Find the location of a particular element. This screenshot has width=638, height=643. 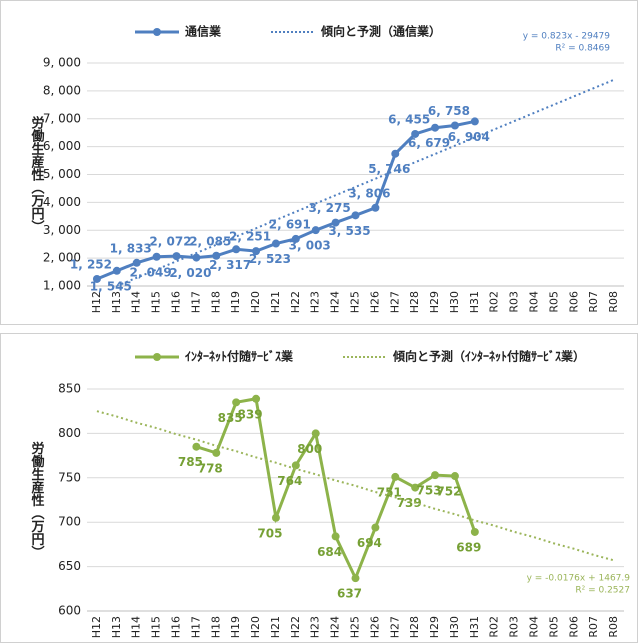

data-label: 1, 833 is located at coordinates (131, 248).